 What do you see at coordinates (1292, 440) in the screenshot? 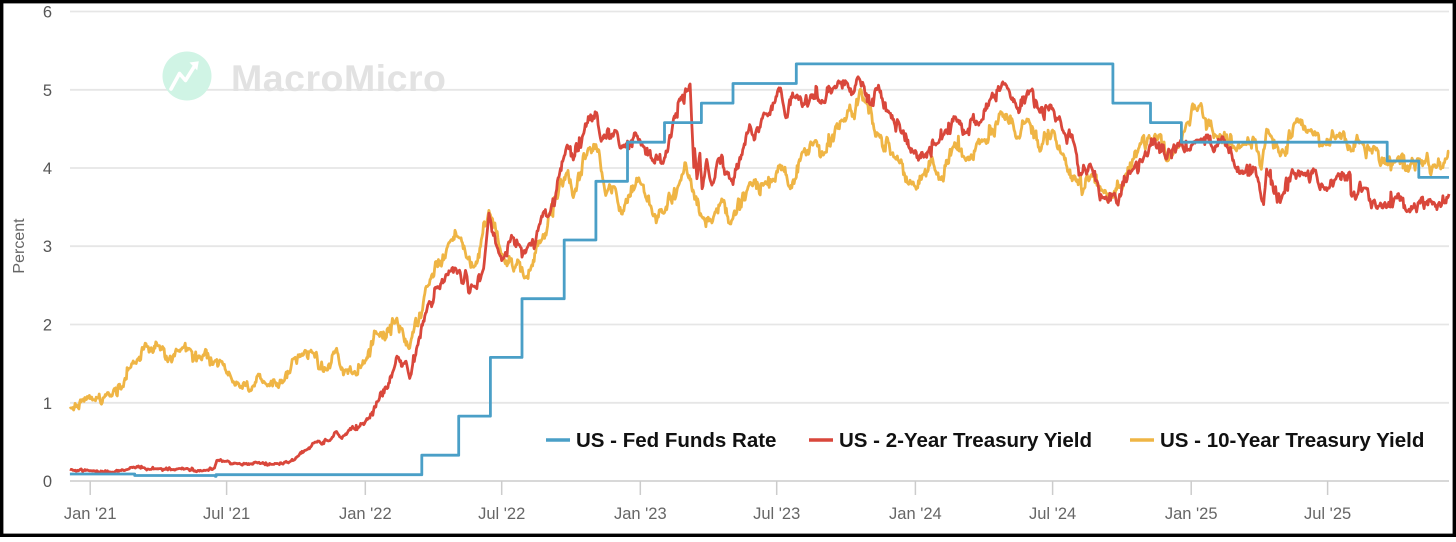
I see `svg-text: US - 10-Year Treasury Yield` at bounding box center [1292, 440].